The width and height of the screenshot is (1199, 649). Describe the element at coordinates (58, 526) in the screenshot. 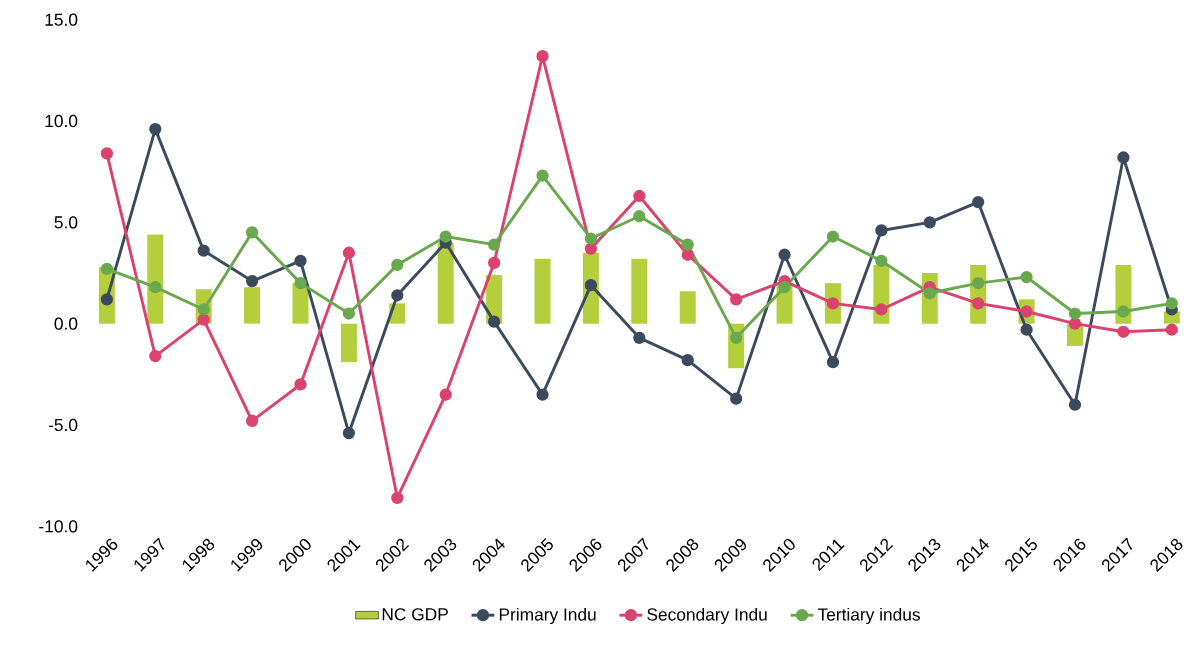

I see `y-tick-label: -10.0` at that location.